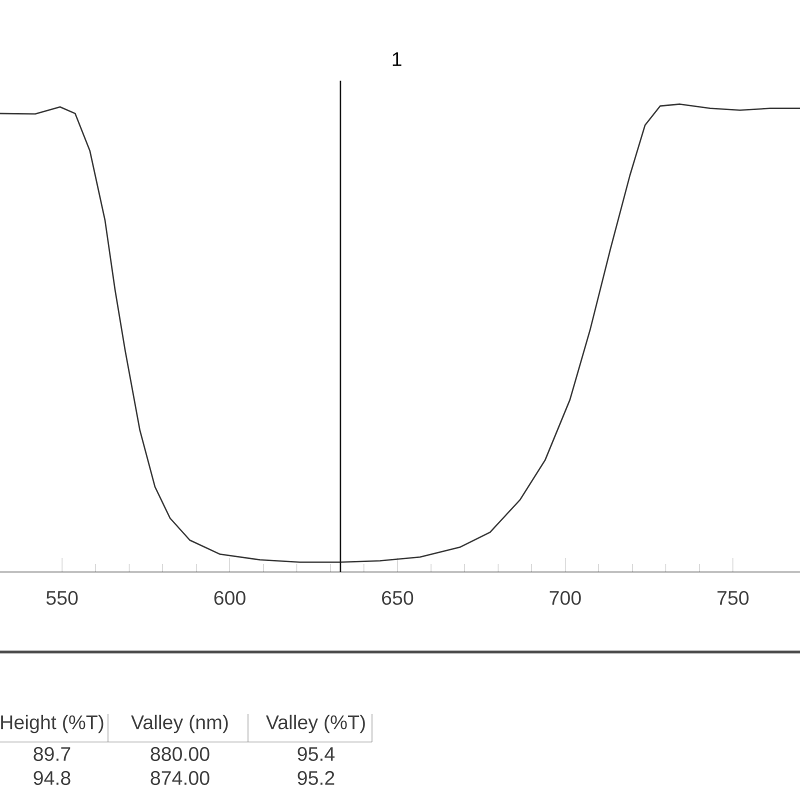  What do you see at coordinates (733, 597) in the screenshot?
I see `x-tick-label: 750` at bounding box center [733, 597].